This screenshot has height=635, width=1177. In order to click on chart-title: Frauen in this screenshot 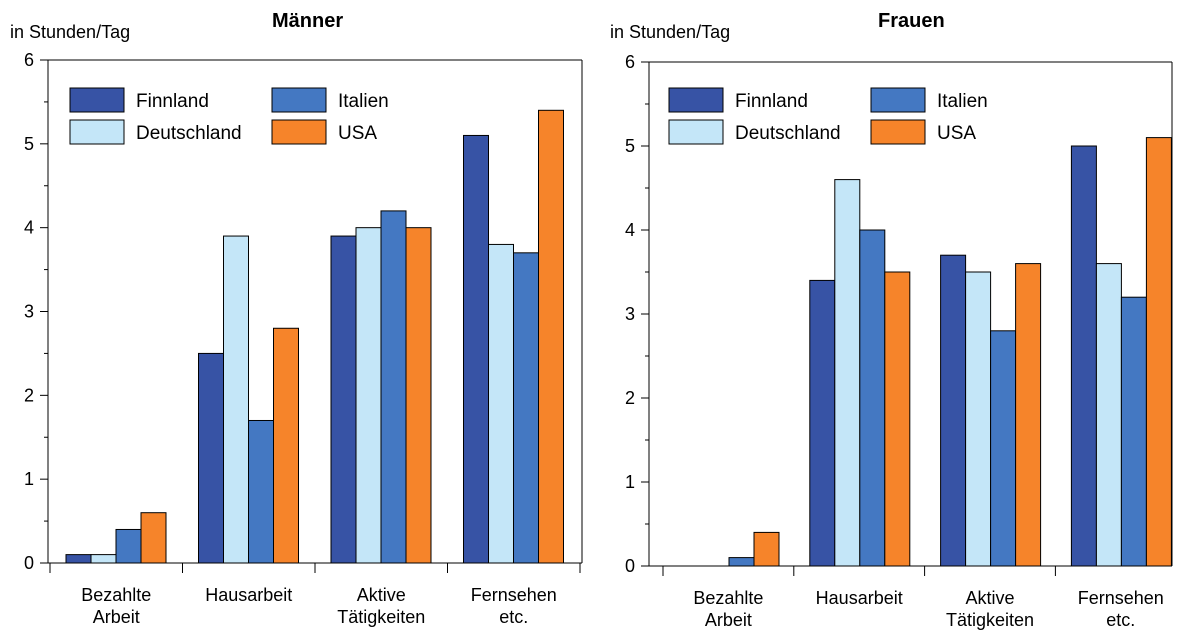, I will do `click(911, 21)`.